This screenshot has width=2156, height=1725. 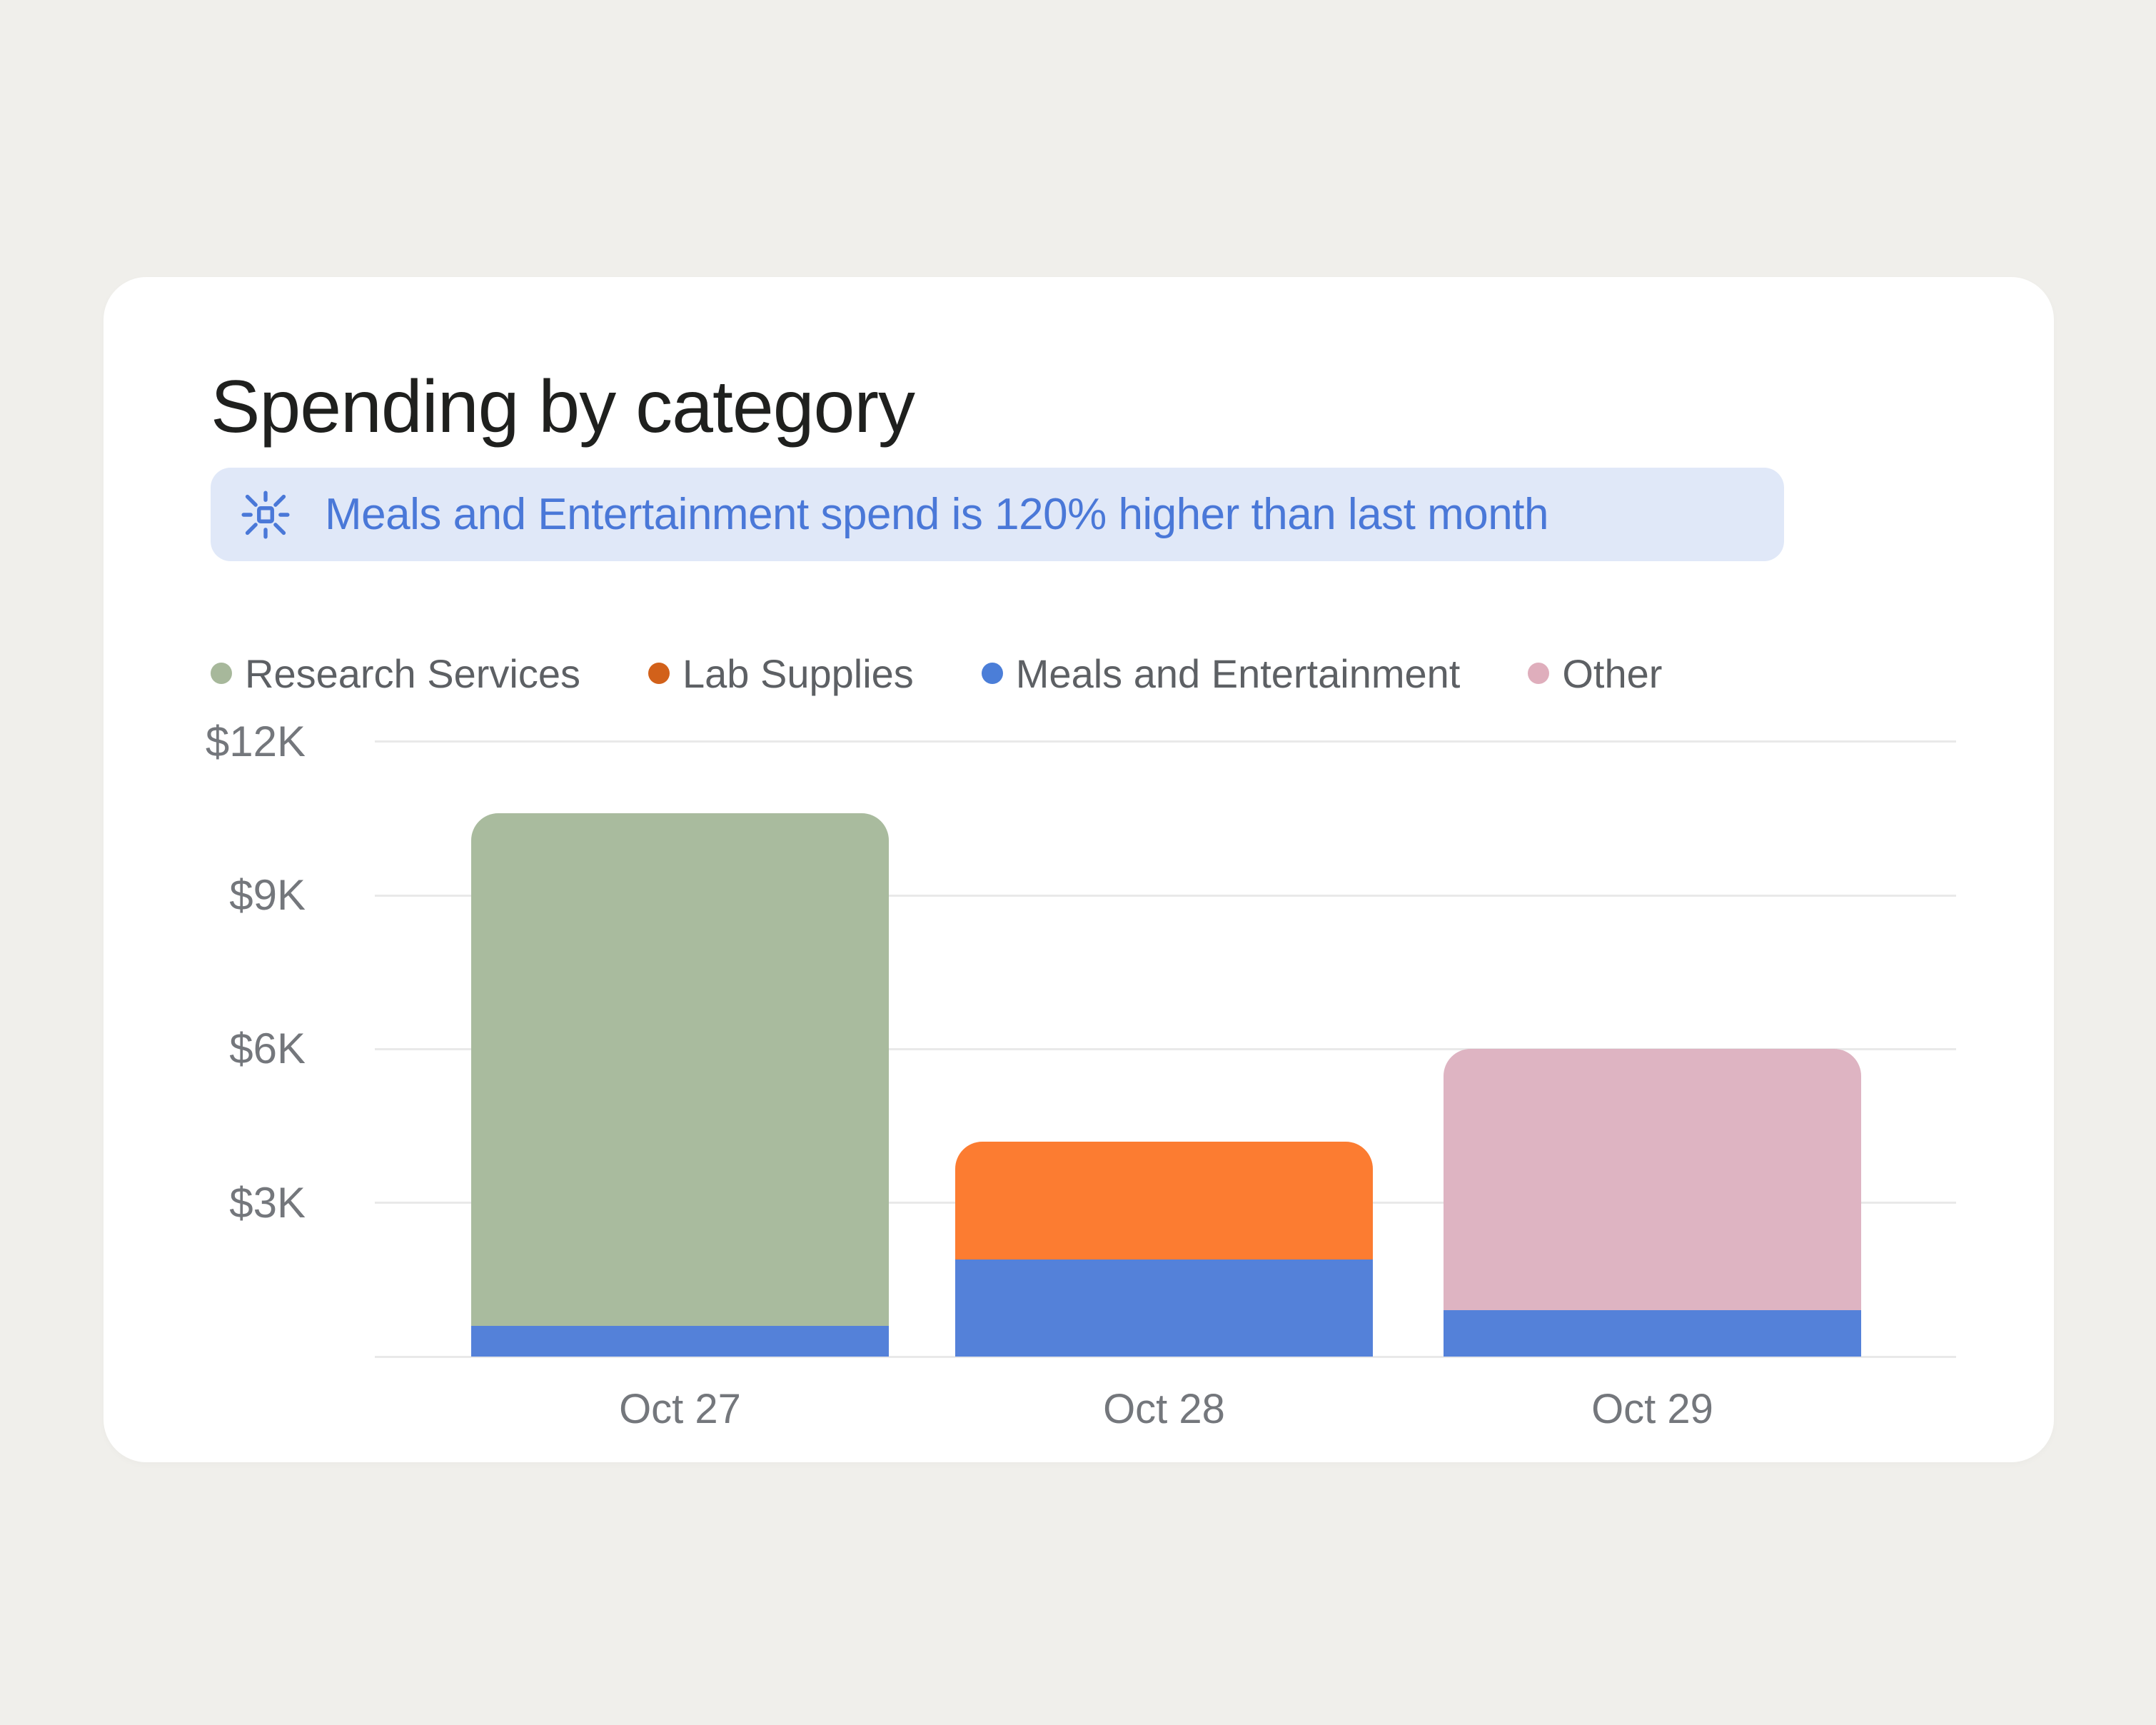 What do you see at coordinates (563, 407) in the screenshot?
I see `page-title: Spending by category` at bounding box center [563, 407].